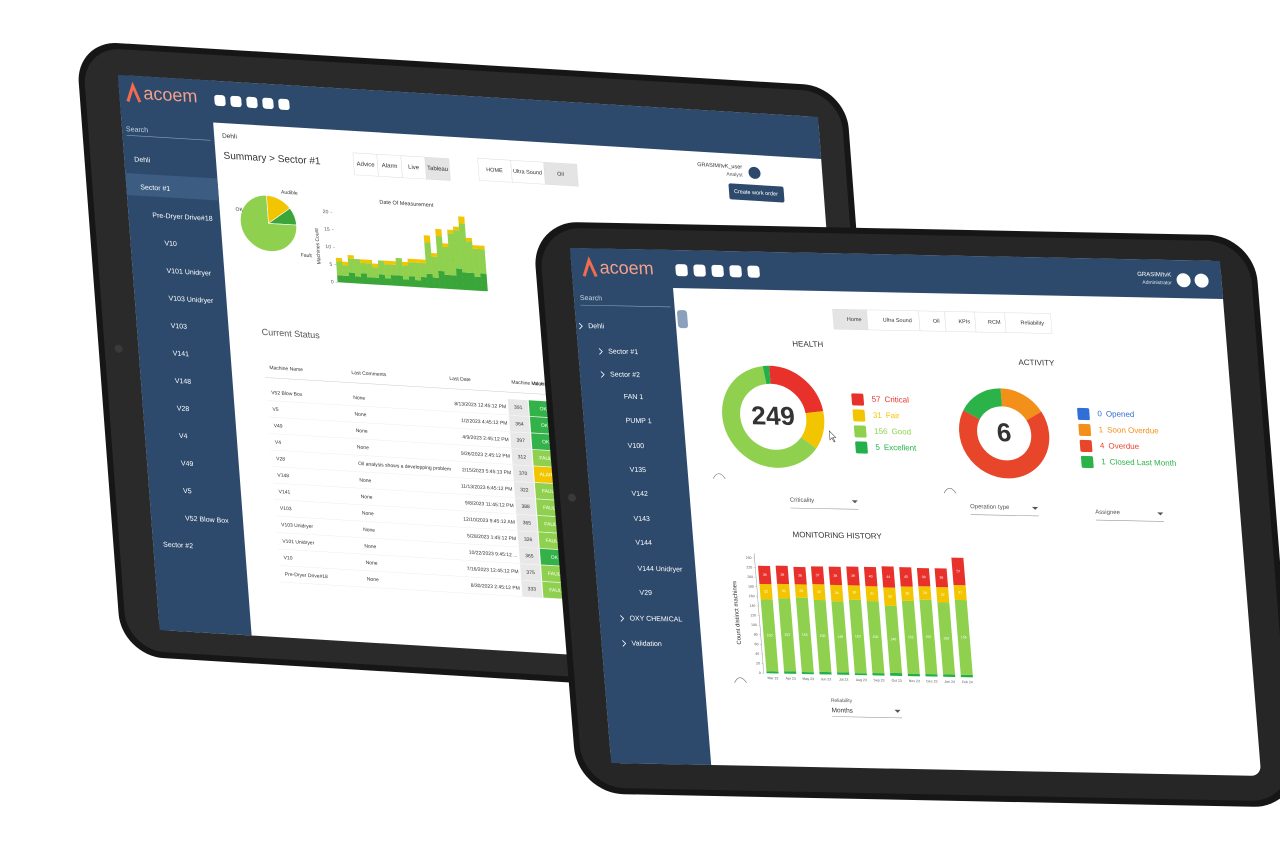 This screenshot has width=1280, height=859. What do you see at coordinates (641, 507) in the screenshot?
I see `sidebar` at bounding box center [641, 507].